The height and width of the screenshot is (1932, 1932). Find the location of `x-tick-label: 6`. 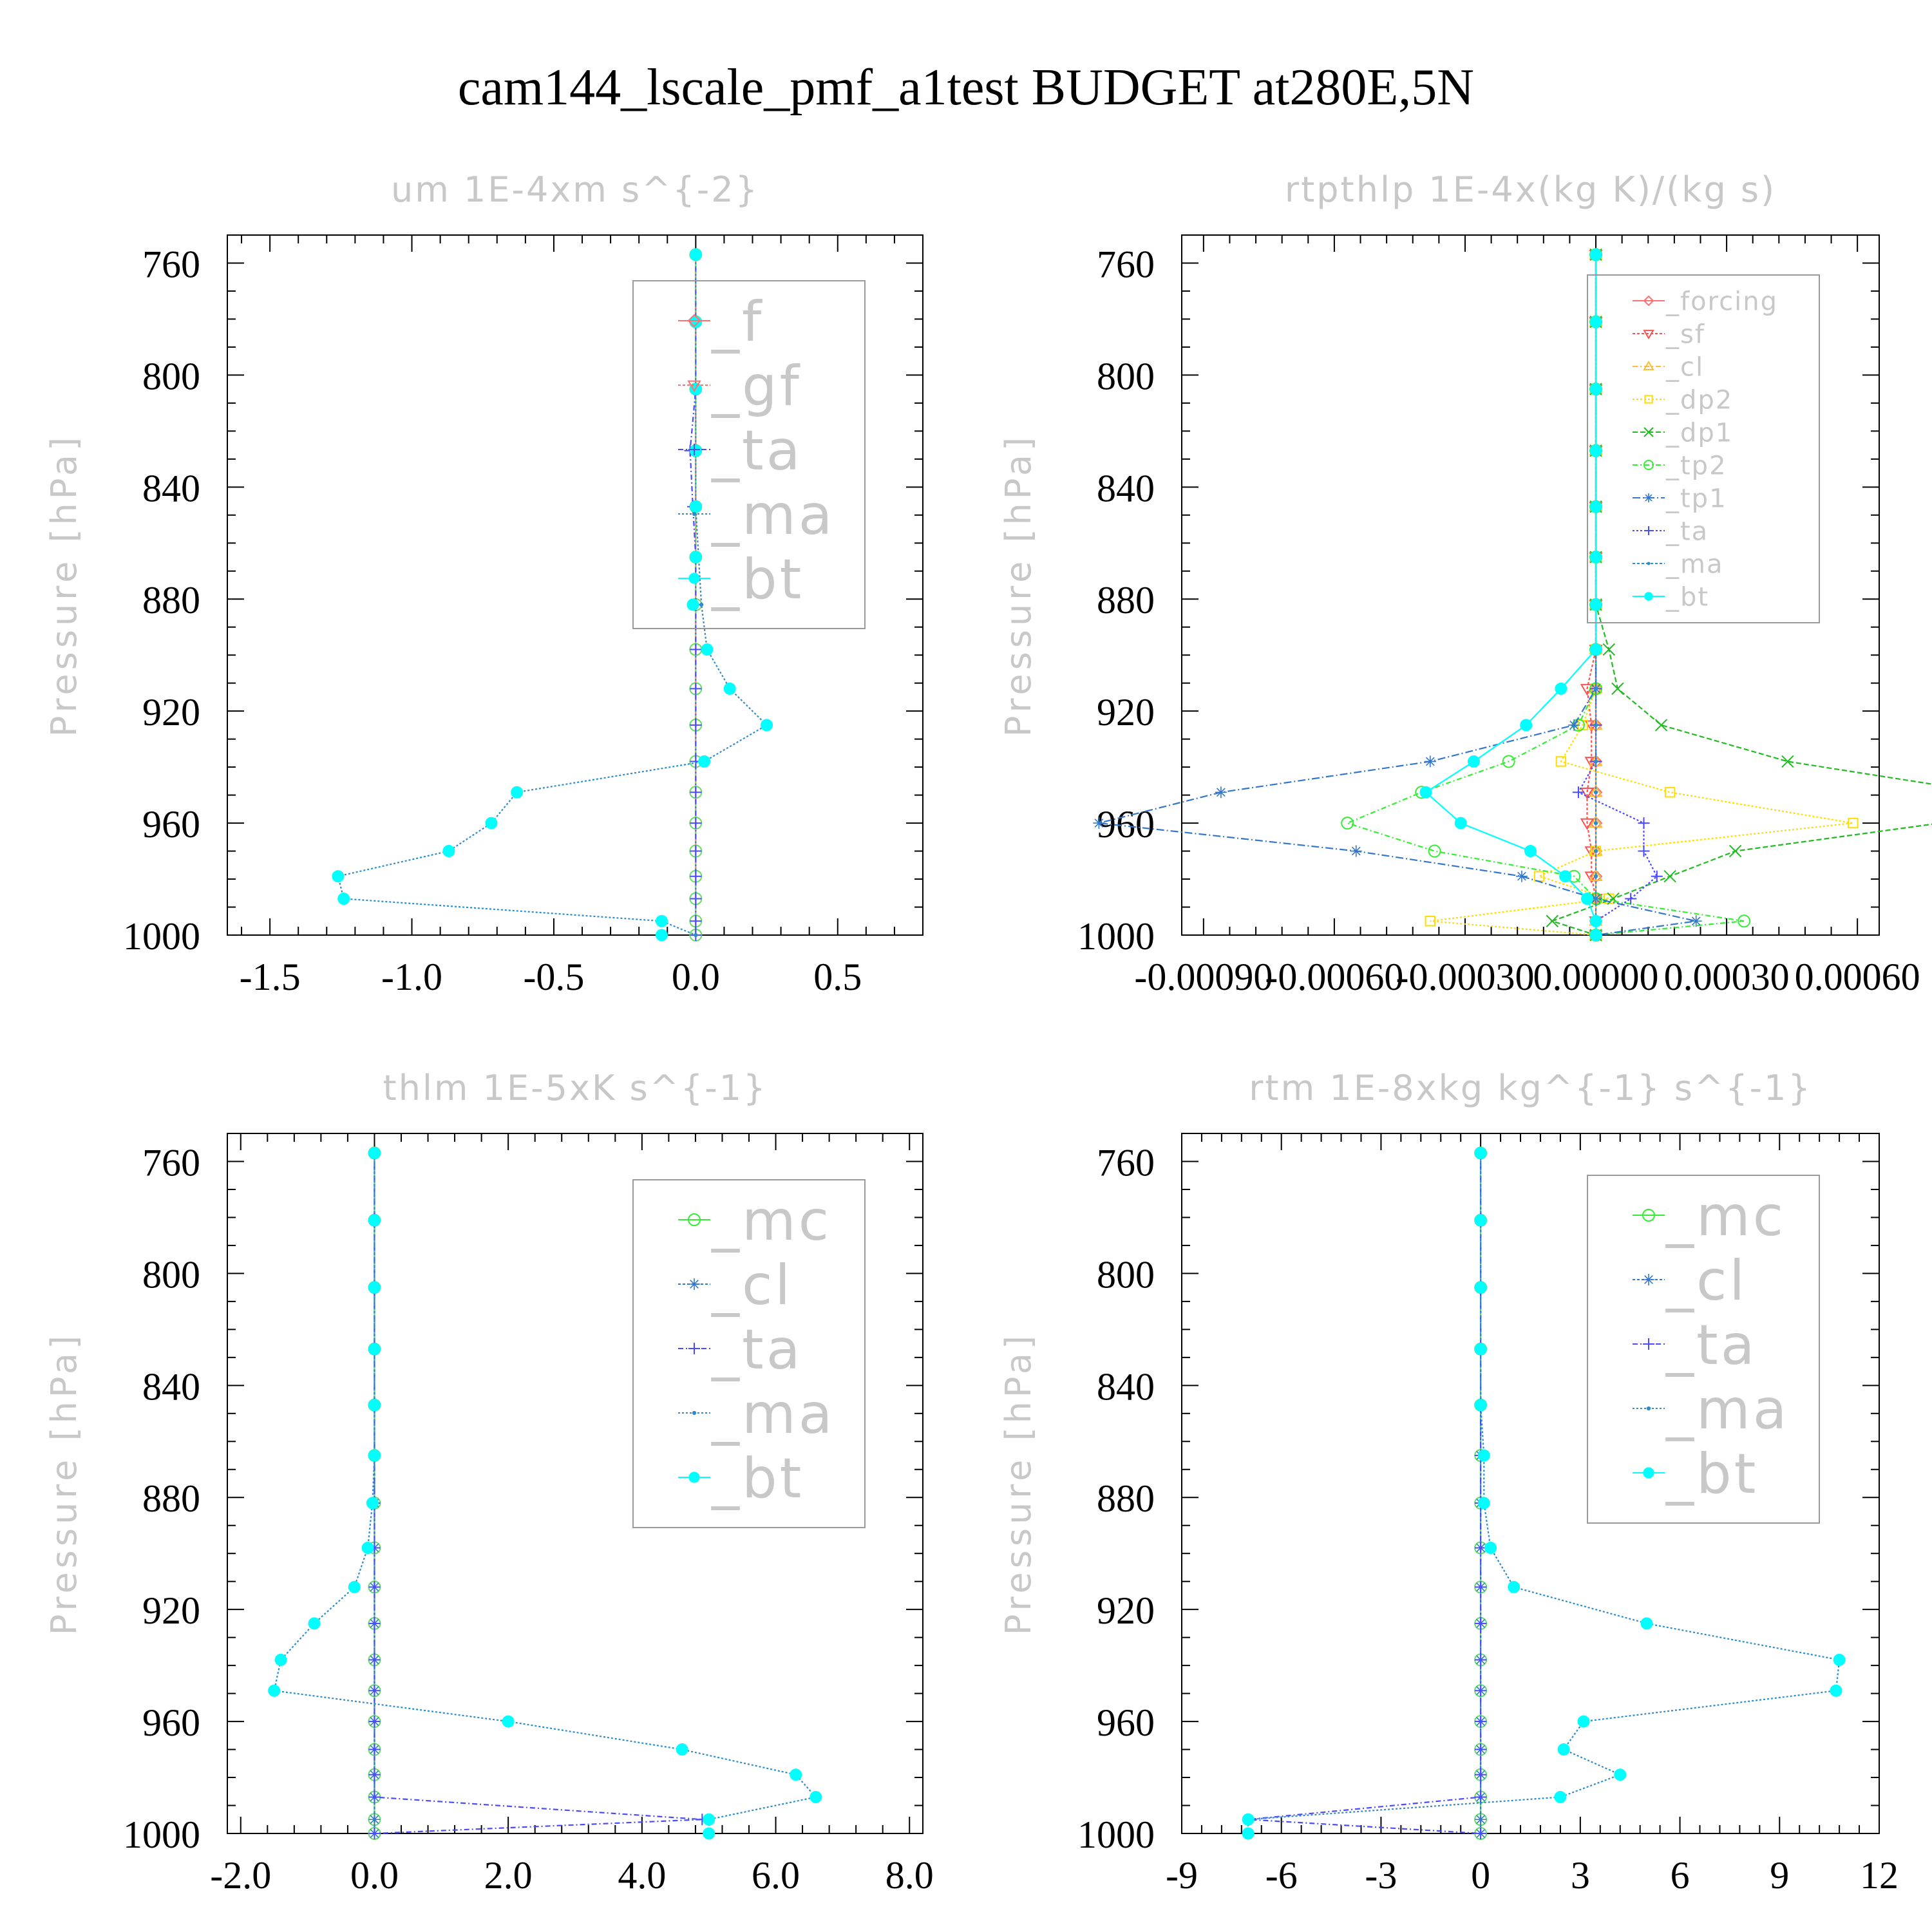

x-tick-label: 6 is located at coordinates (1680, 1876).